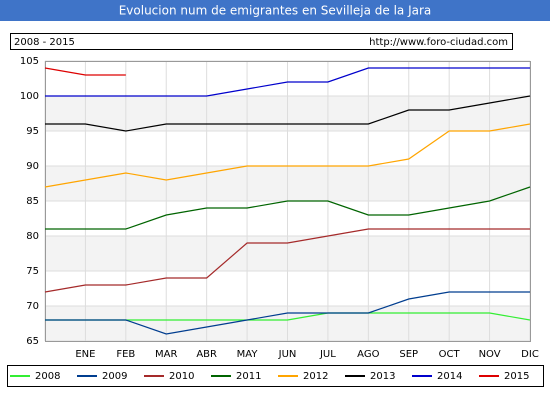 The width and height of the screenshot is (550, 400). Describe the element at coordinates (287, 354) in the screenshot. I see `x-tick-label: JUN` at that location.